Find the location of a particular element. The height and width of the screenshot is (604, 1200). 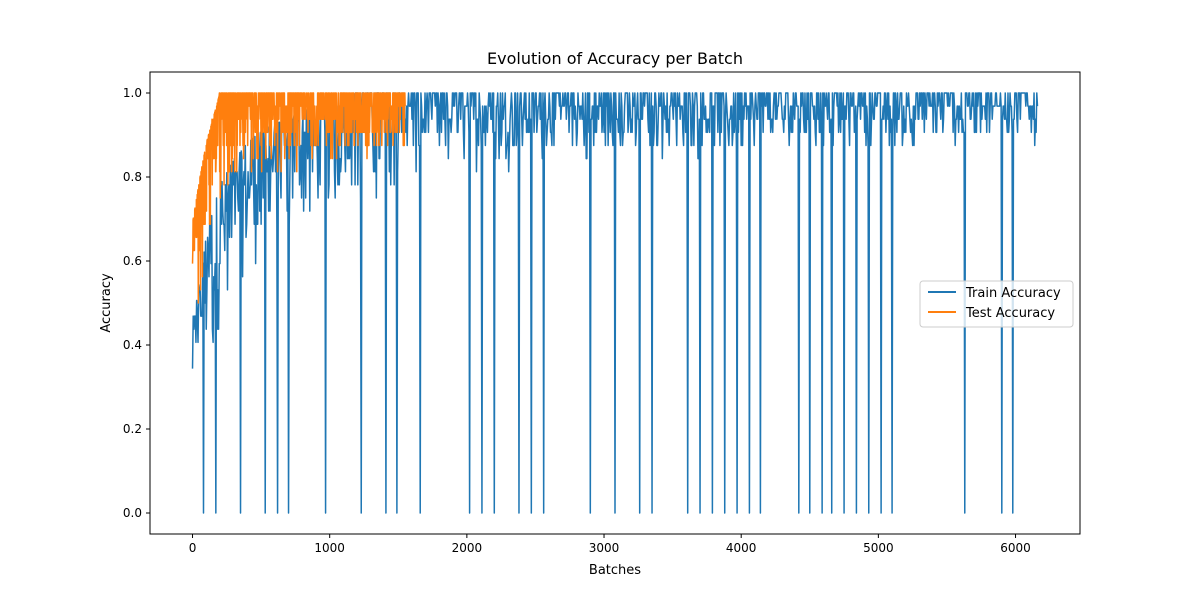

y-tick-label: 0.8 is located at coordinates (132, 177).